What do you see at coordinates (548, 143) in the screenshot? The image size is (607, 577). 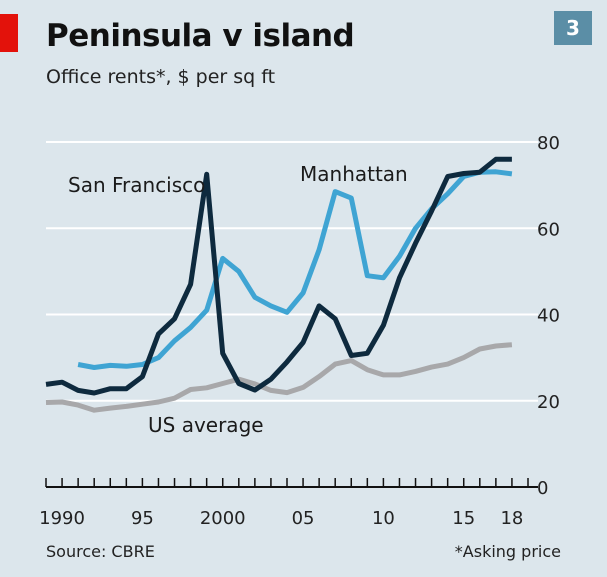 I see `y-tick-label: 80` at bounding box center [548, 143].